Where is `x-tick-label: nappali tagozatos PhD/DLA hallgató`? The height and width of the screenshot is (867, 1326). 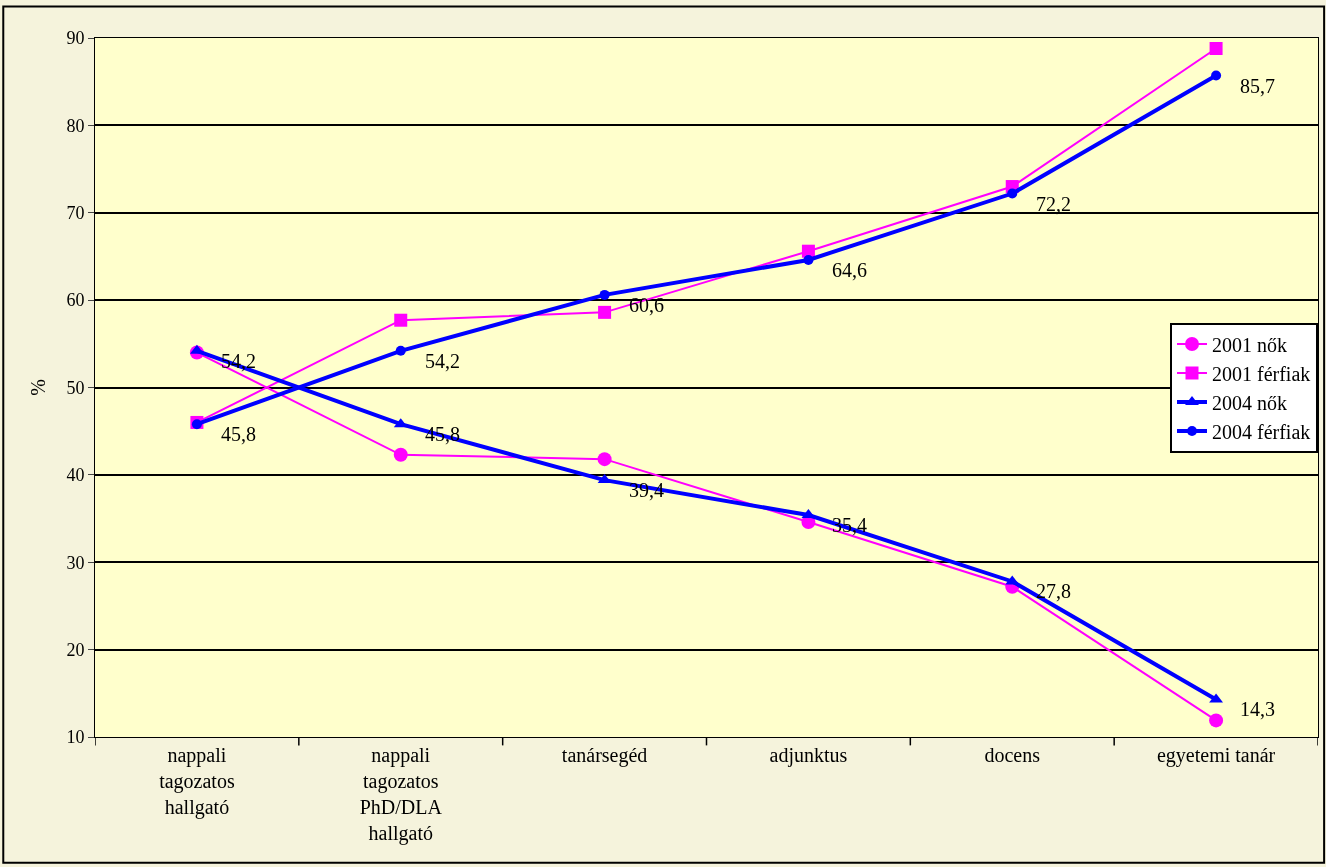
x-tick-label: nappali tagozatos PhD/DLA hallgató is located at coordinates (401, 794).